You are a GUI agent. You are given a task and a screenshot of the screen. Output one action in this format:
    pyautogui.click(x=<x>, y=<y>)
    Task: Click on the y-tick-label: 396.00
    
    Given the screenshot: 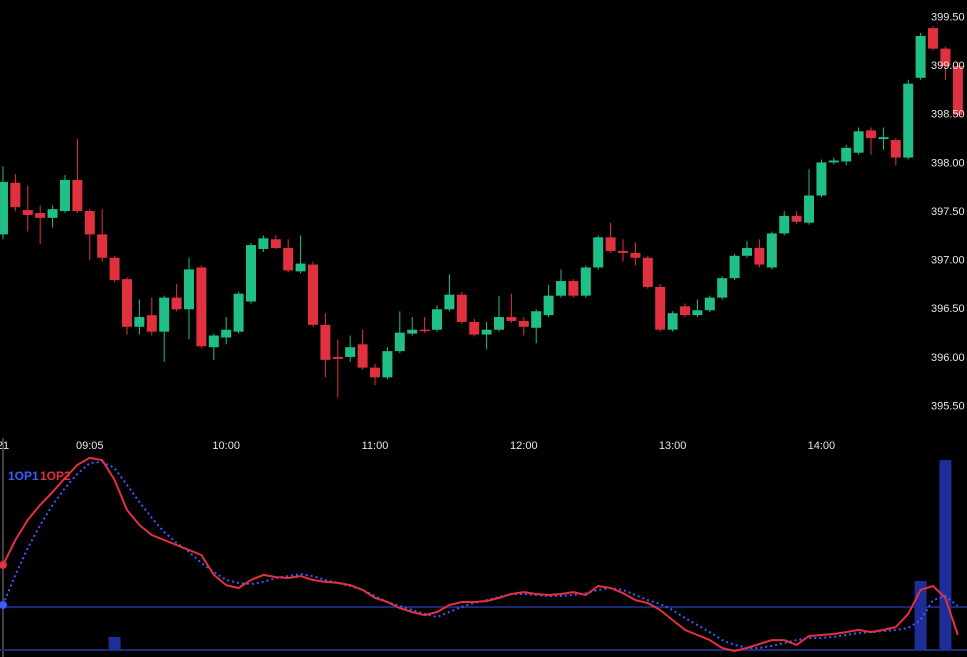 What is the action you would take?
    pyautogui.click(x=948, y=358)
    